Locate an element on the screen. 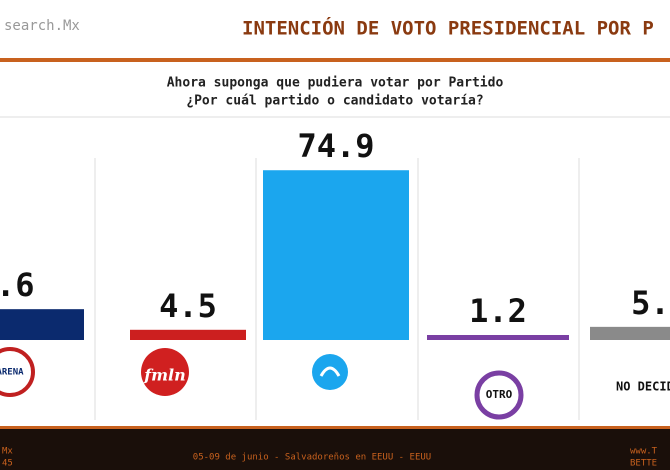  value-label: 74.9 is located at coordinates (335, 146).